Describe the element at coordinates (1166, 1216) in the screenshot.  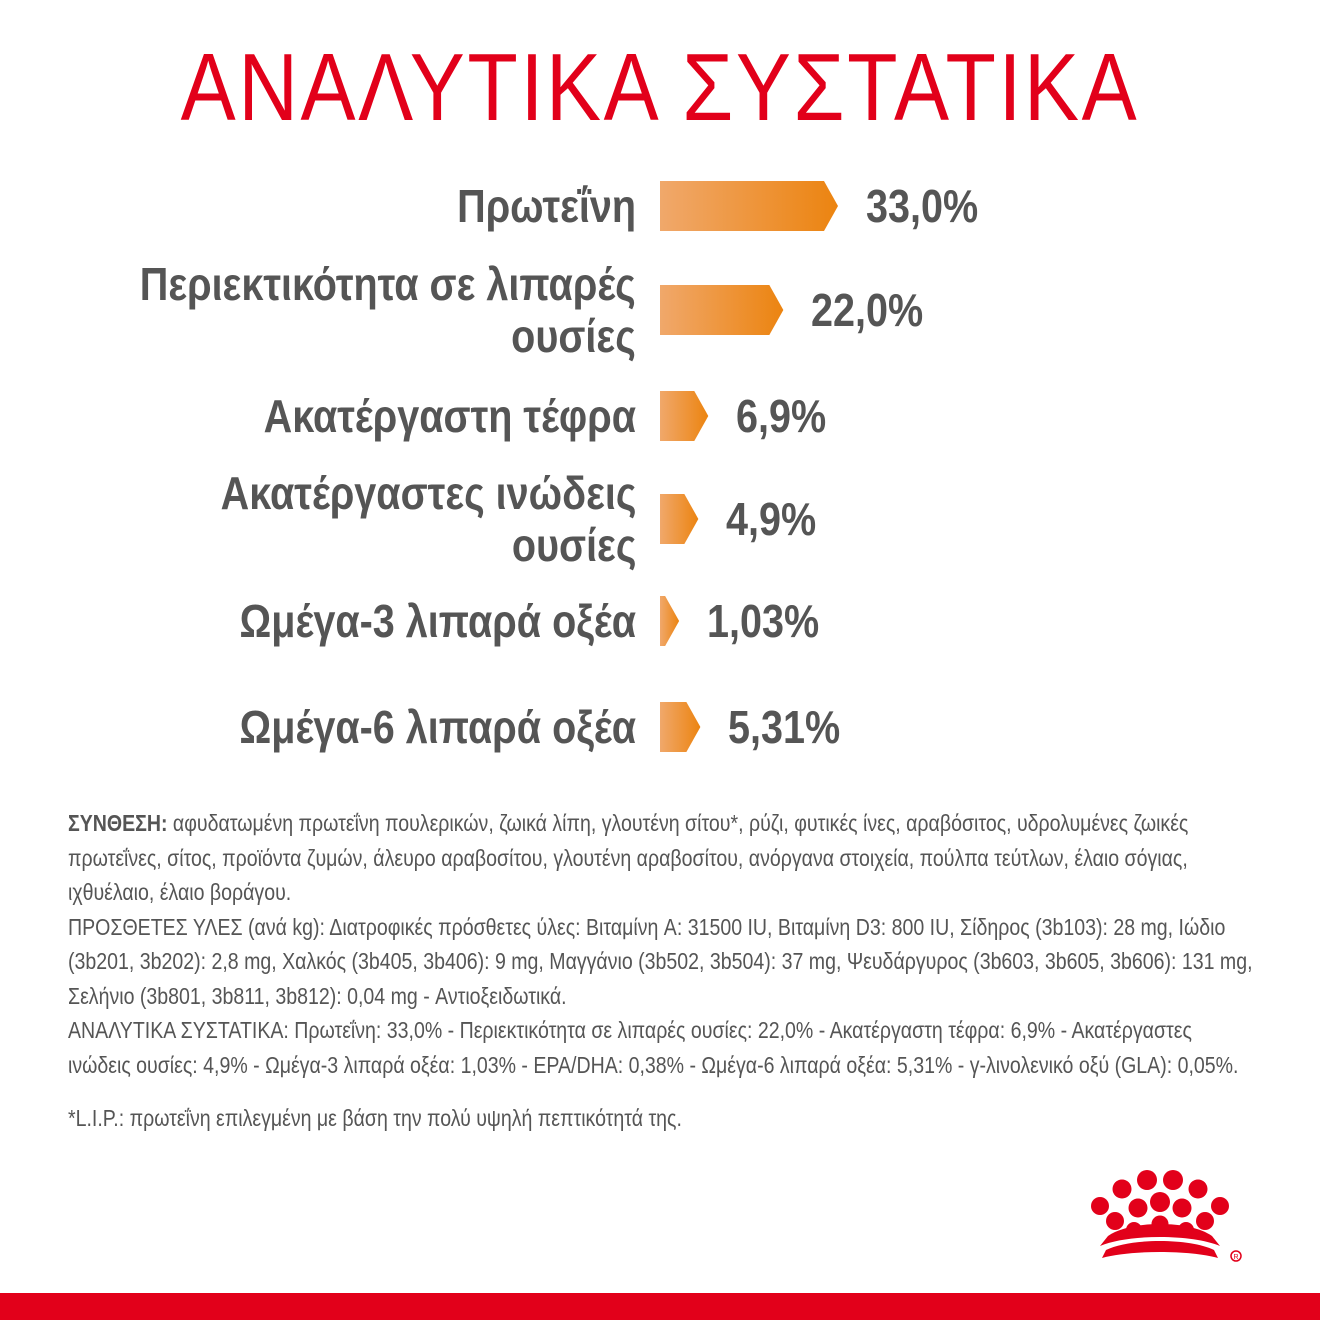
I see `royal-canin-crown-icon: R` at that location.